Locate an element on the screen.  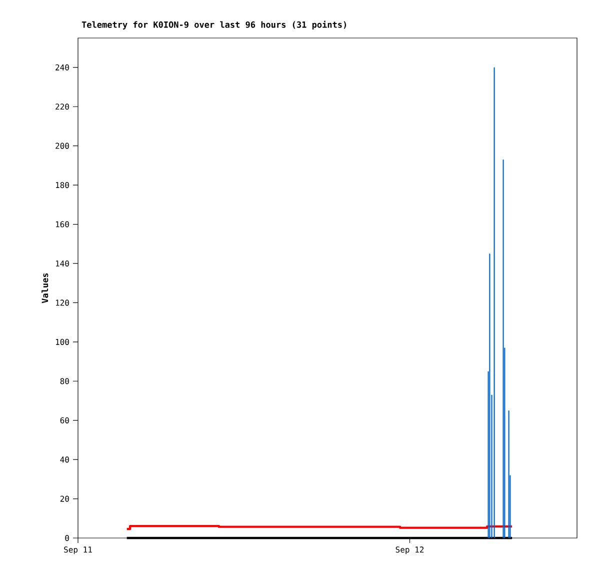
y-tick-label: 80 is located at coordinates (64, 381).